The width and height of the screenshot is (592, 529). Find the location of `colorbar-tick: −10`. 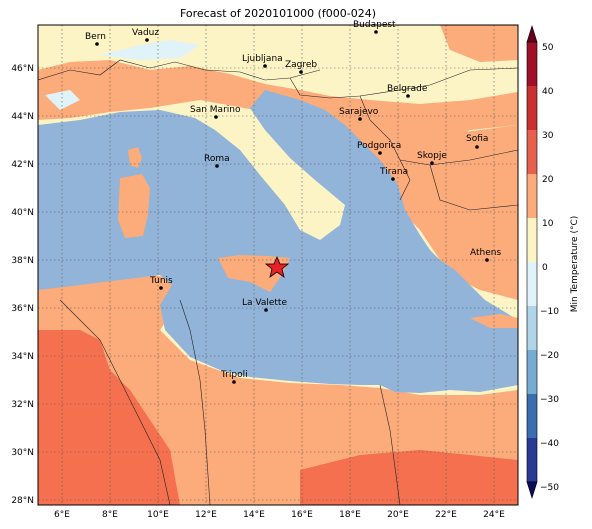

colorbar-tick: −10 is located at coordinates (549, 312).